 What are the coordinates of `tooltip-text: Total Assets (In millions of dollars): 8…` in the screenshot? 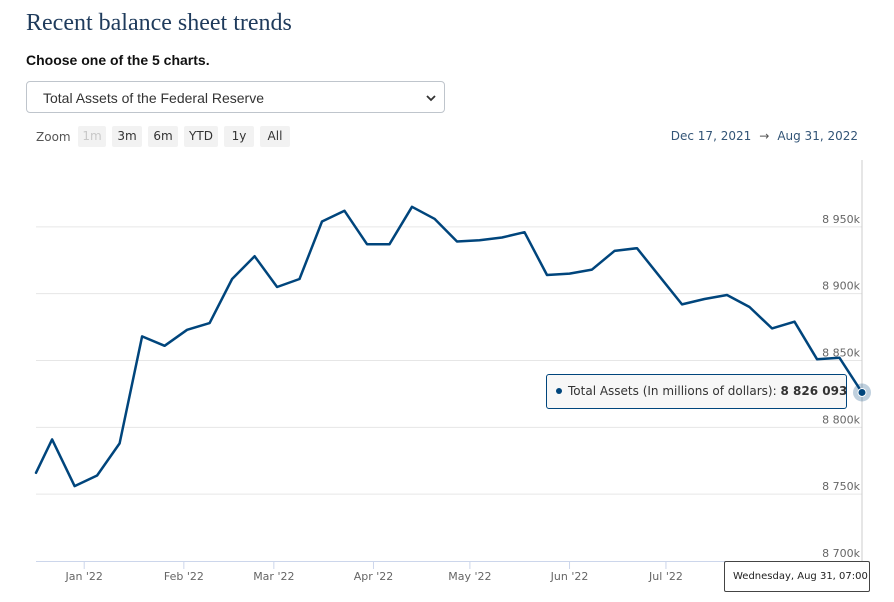 It's located at (707, 391).